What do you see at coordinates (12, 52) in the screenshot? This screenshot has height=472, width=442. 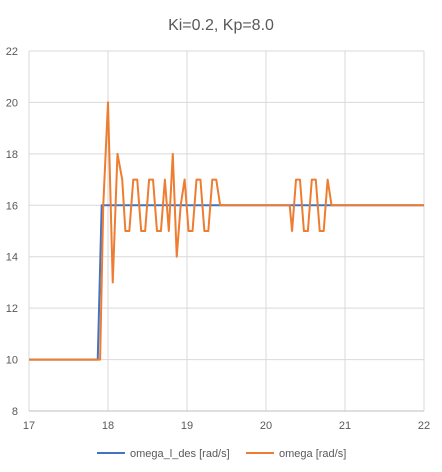 I see `y-tick-label: 22` at bounding box center [12, 52].